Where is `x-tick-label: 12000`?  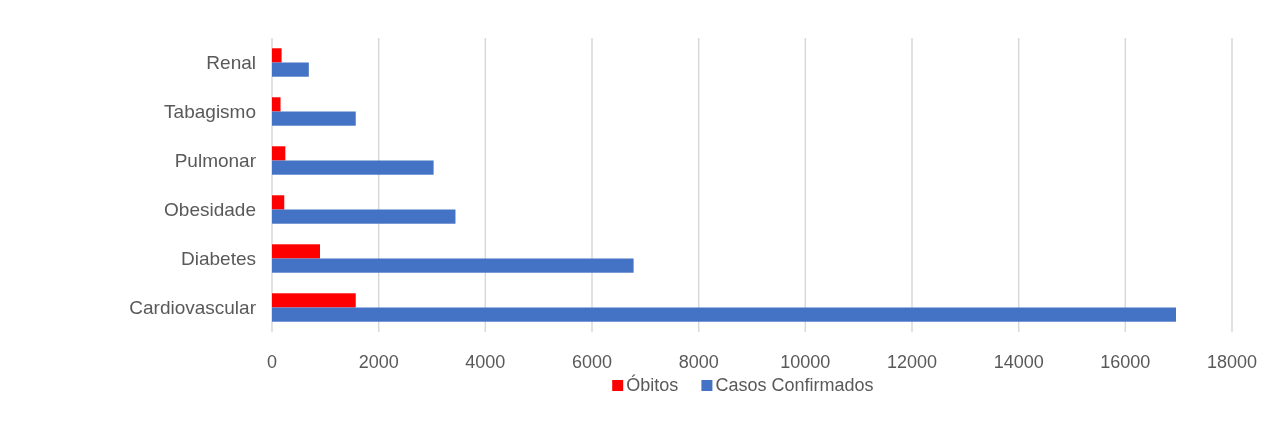
x-tick-label: 12000 is located at coordinates (912, 362).